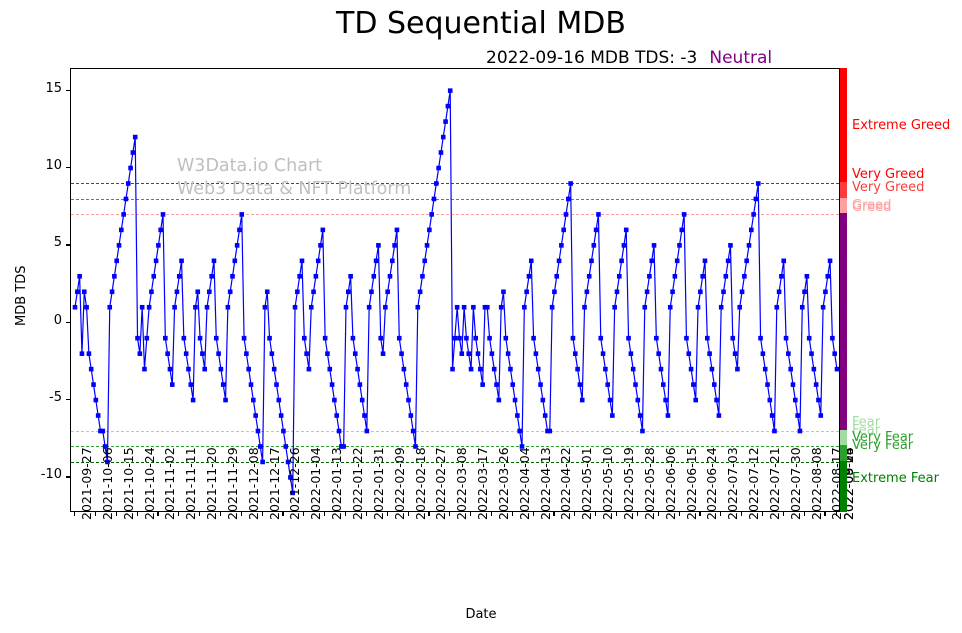 The height and width of the screenshot is (633, 962). What do you see at coordinates (420, 483) in the screenshot?
I see `x-tick-label: 2022-02-18` at bounding box center [420, 483].